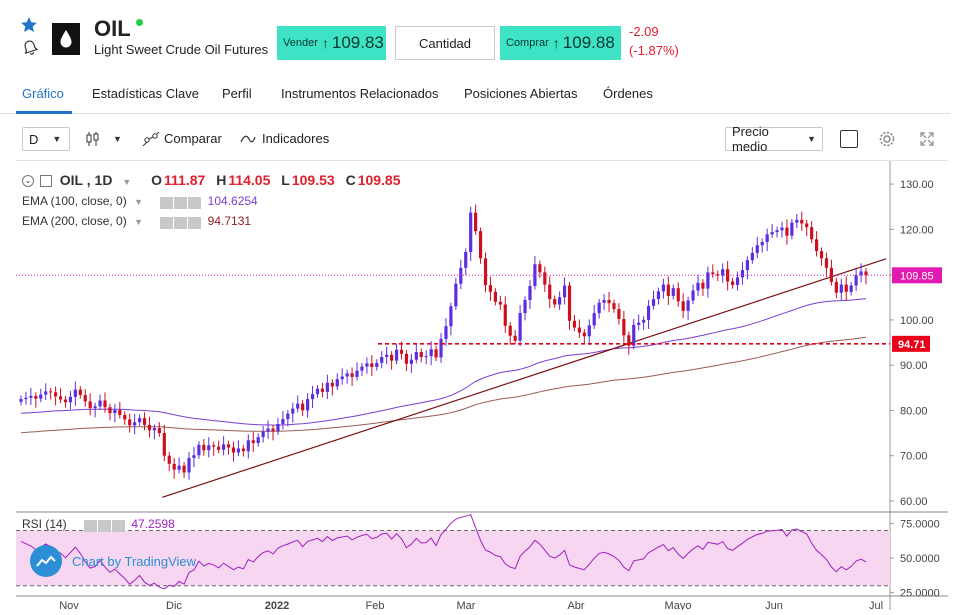  Describe the element at coordinates (249, 180) in the screenshot. I see `high-value: 114.05` at that location.